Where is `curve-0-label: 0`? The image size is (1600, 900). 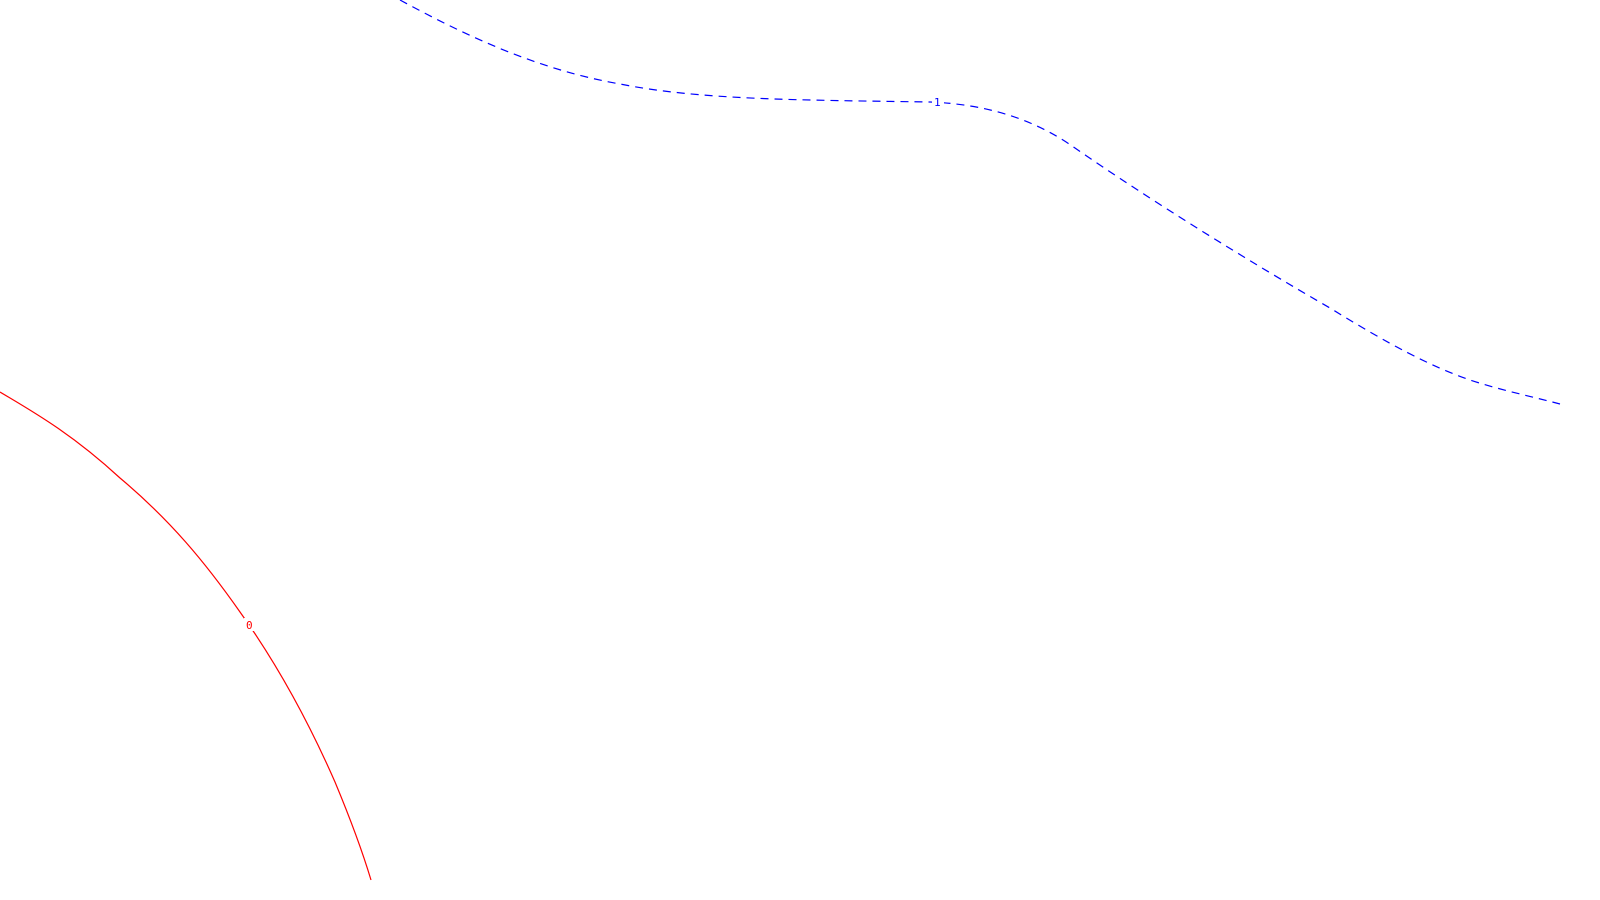 curve-0-label: 0 is located at coordinates (249, 625).